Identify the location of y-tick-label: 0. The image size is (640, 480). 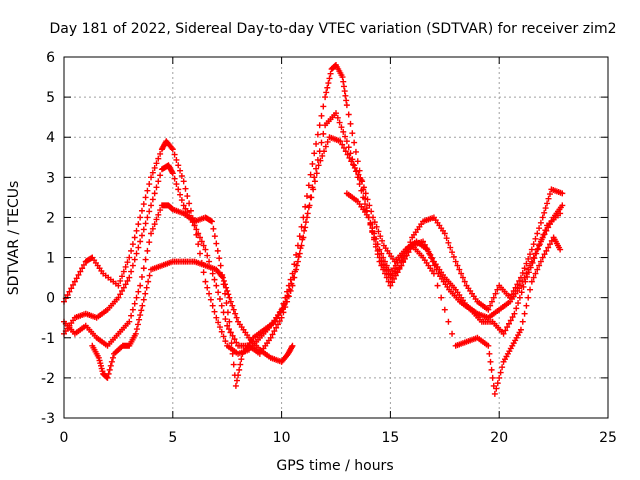
(50, 299).